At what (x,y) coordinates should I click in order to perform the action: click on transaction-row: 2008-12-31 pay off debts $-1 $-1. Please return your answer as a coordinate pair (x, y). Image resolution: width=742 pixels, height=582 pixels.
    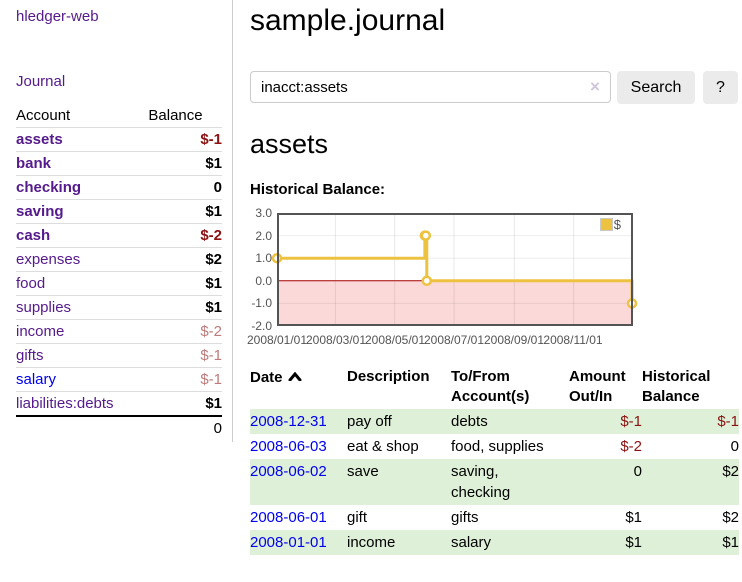
    Looking at the image, I should click on (494, 421).